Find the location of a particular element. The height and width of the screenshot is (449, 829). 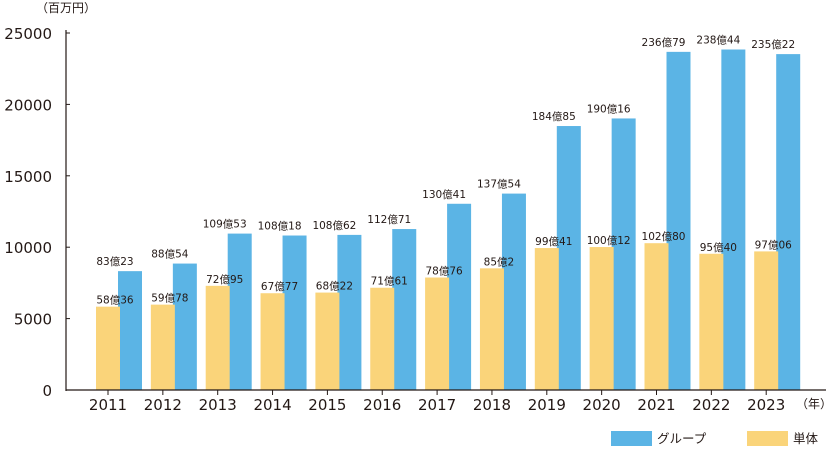

data-label-group: 83億23 is located at coordinates (114, 261).